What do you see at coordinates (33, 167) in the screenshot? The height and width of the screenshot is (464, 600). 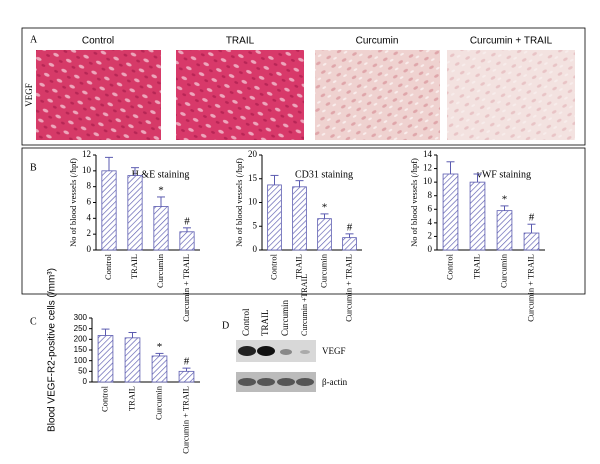 I see `panel-label: B` at bounding box center [33, 167].